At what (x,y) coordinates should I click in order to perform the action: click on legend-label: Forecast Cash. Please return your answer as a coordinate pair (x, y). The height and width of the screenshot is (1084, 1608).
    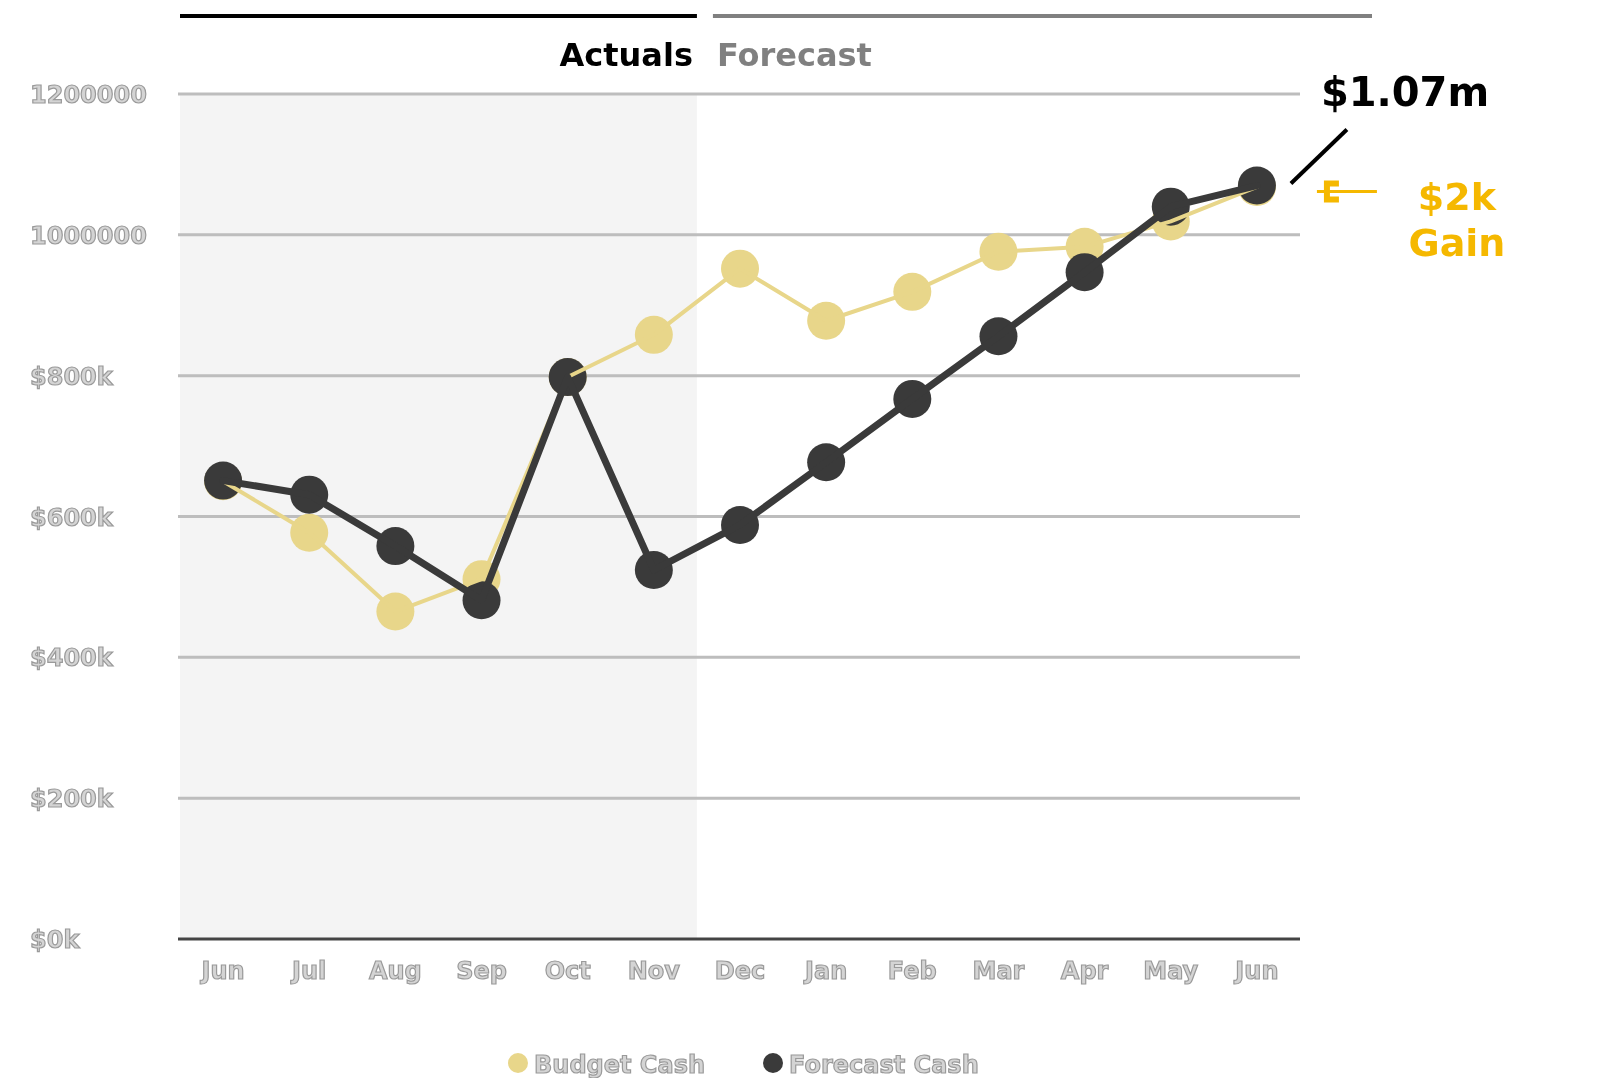
    Looking at the image, I should click on (884, 1065).